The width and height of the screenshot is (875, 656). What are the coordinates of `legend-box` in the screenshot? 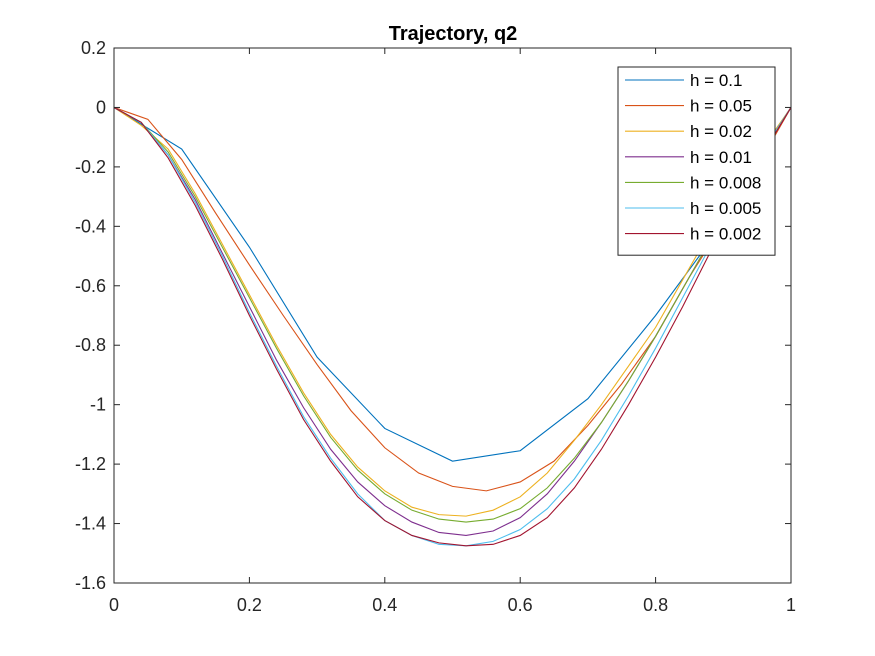 It's located at (696, 161).